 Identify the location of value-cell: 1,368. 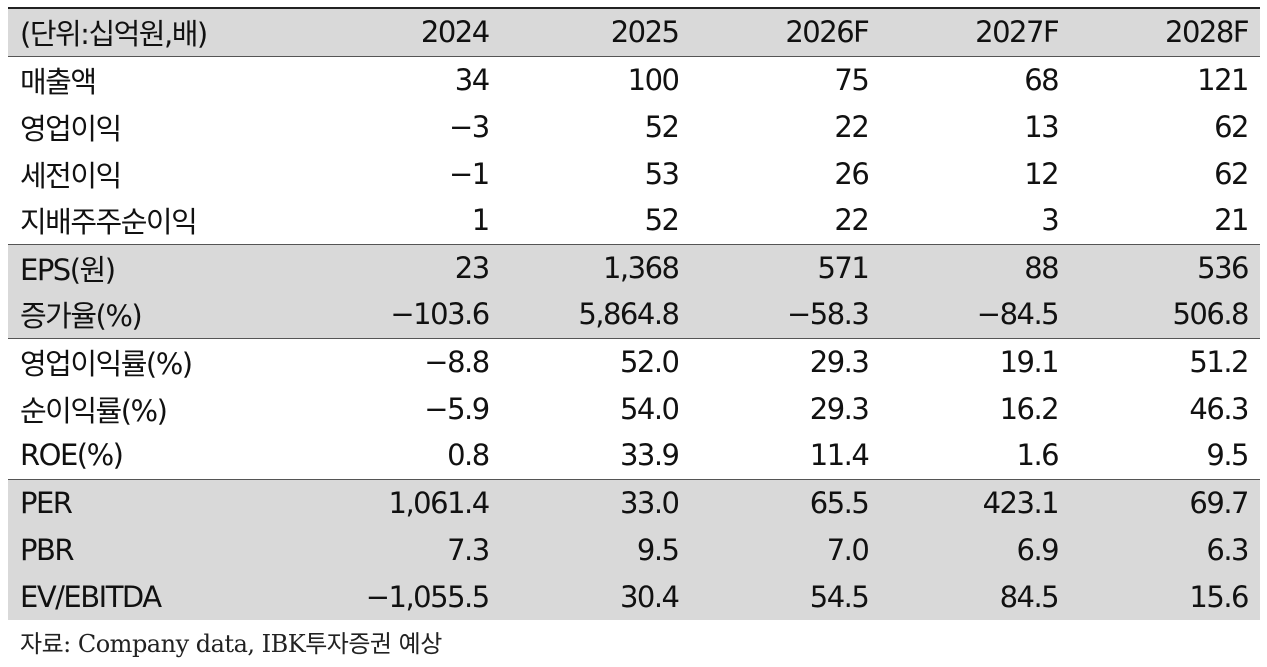
(641, 267).